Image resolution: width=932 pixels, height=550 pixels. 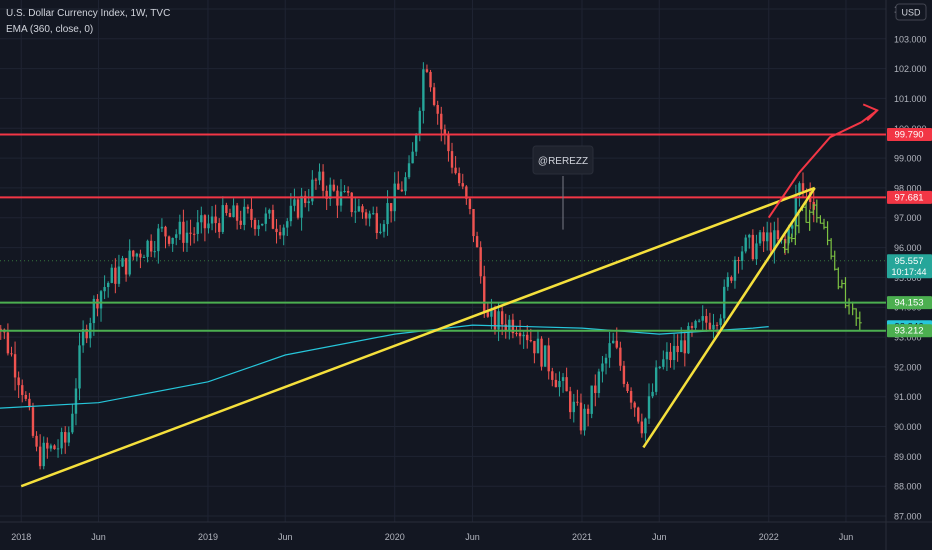 What do you see at coordinates (908, 397) in the screenshot?
I see `y-tick-label: 91.000` at bounding box center [908, 397].